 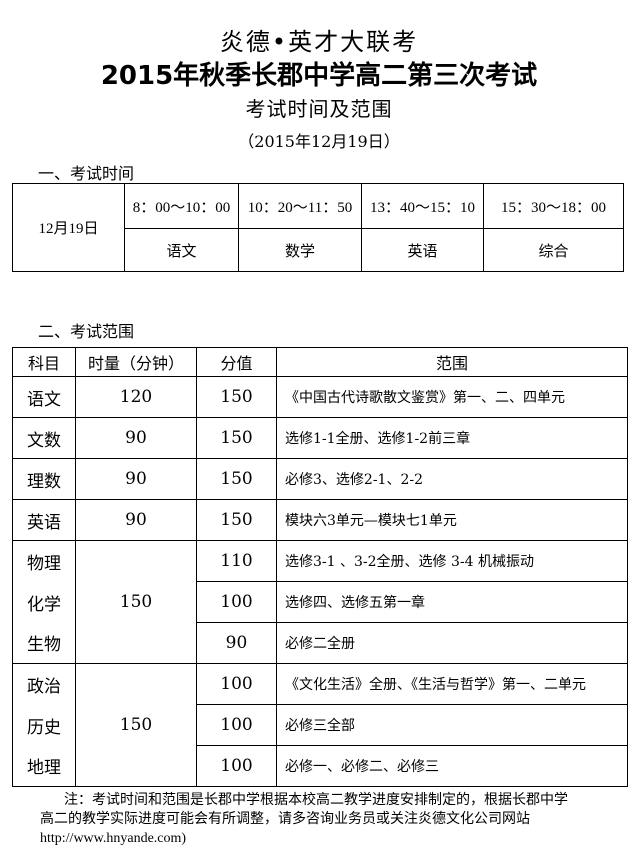 What do you see at coordinates (136, 397) in the screenshot?
I see `duration: 120` at bounding box center [136, 397].